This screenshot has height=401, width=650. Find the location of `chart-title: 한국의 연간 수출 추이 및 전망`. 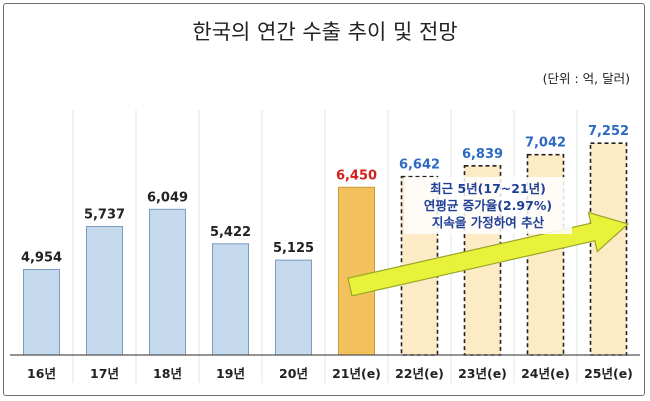

chart-title: 한국의 연간 수출 추이 및 전망 is located at coordinates (325, 32).